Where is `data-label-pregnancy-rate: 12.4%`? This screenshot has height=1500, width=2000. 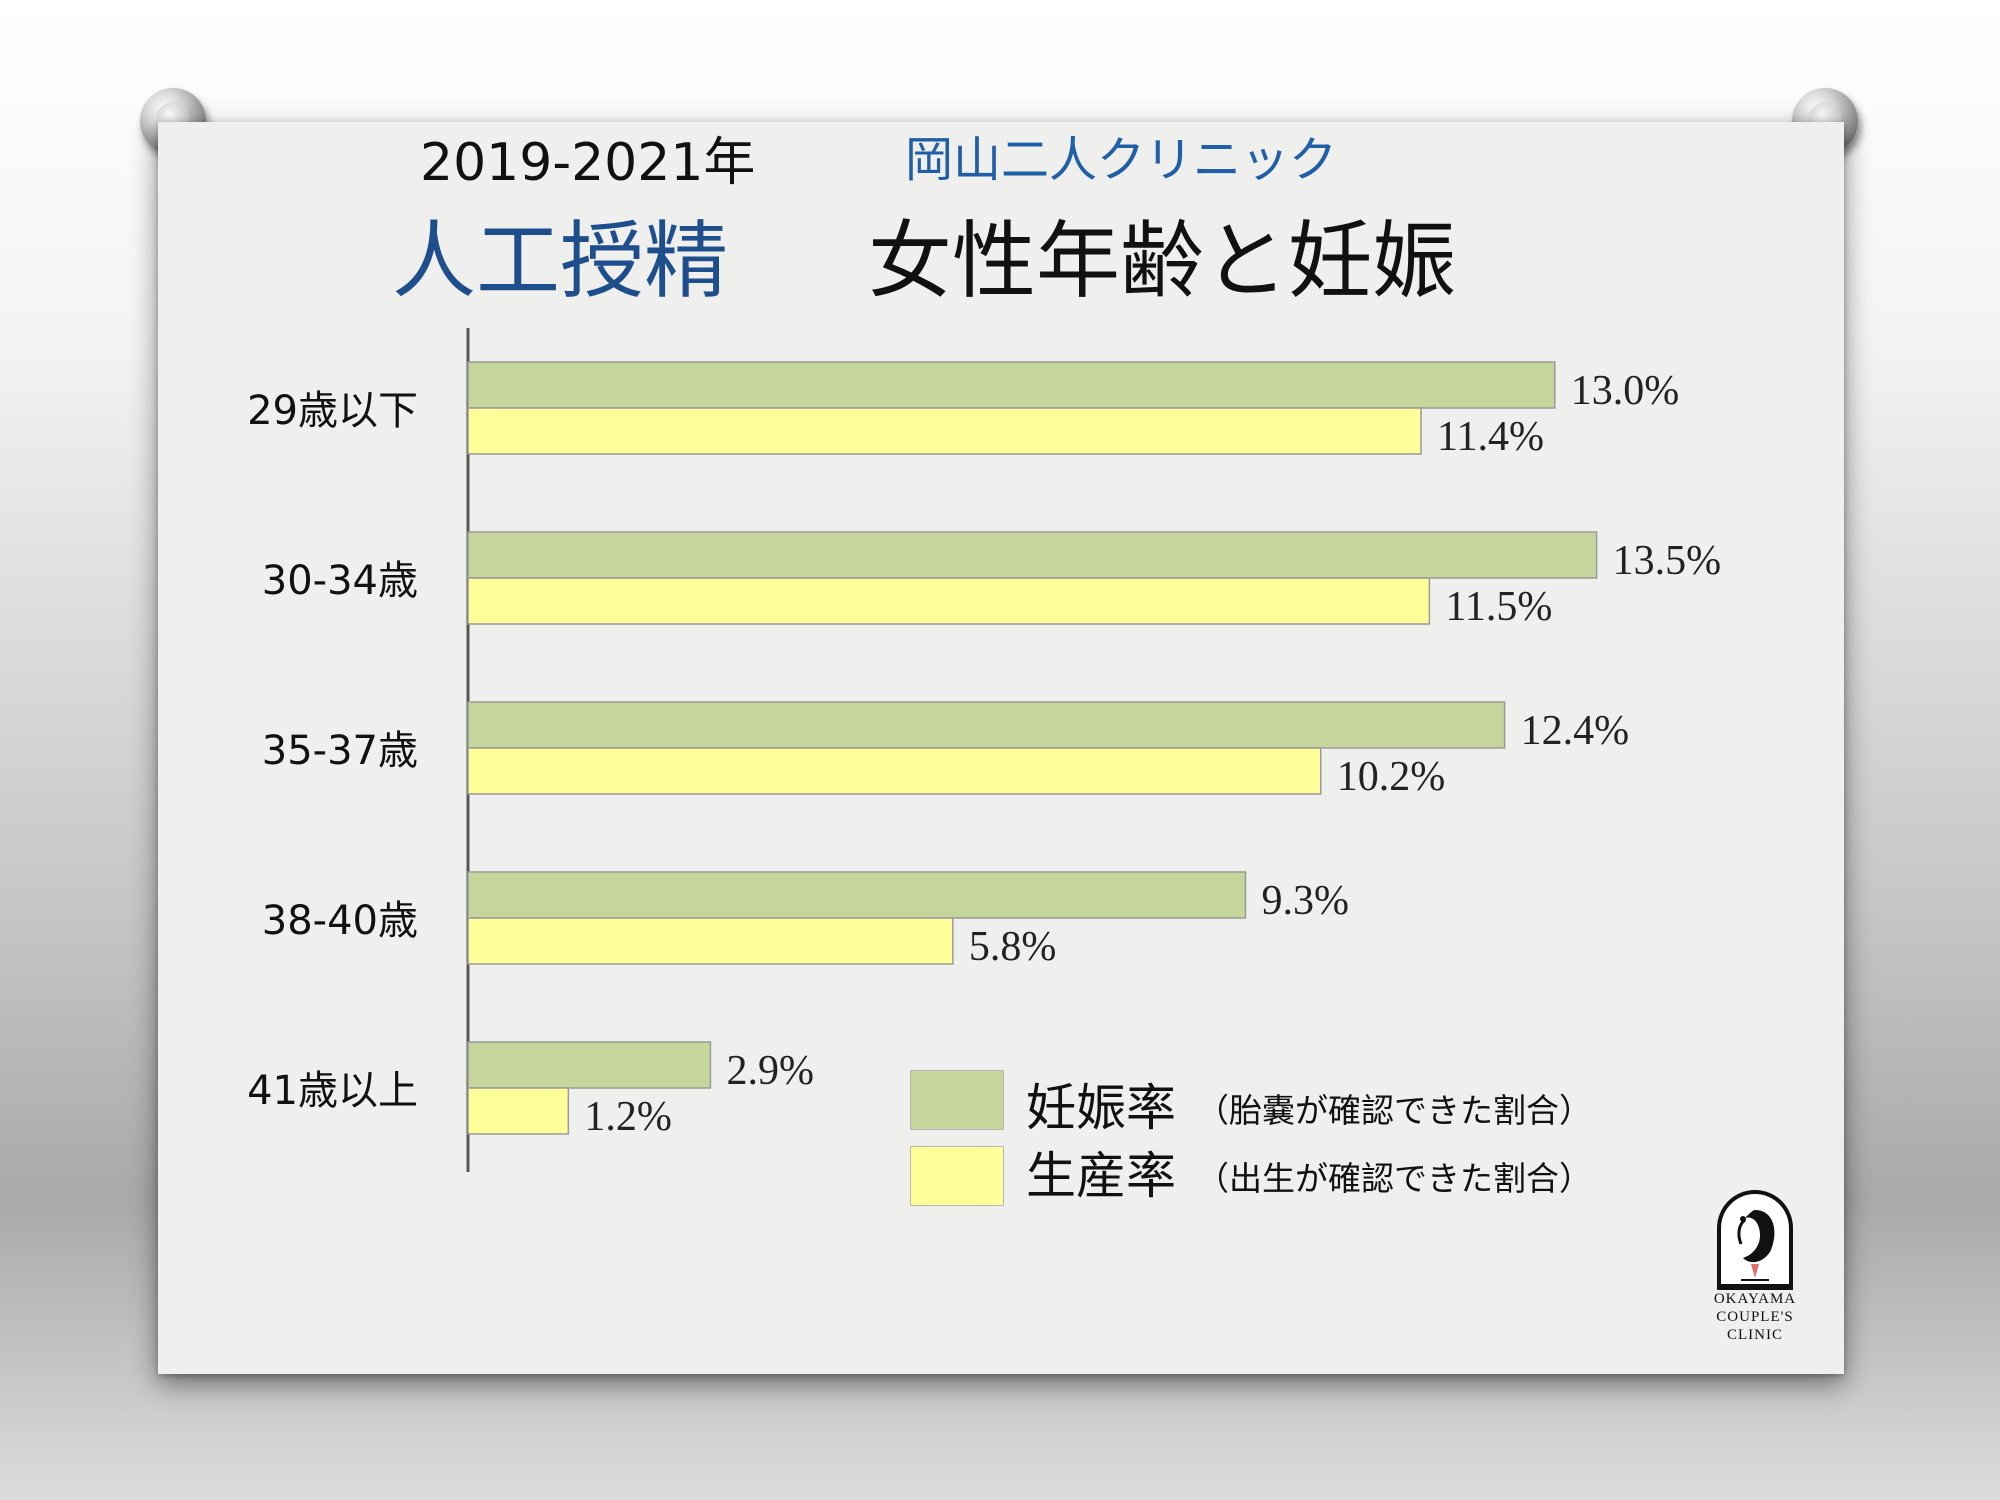 data-label-pregnancy-rate: 12.4% is located at coordinates (1575, 731).